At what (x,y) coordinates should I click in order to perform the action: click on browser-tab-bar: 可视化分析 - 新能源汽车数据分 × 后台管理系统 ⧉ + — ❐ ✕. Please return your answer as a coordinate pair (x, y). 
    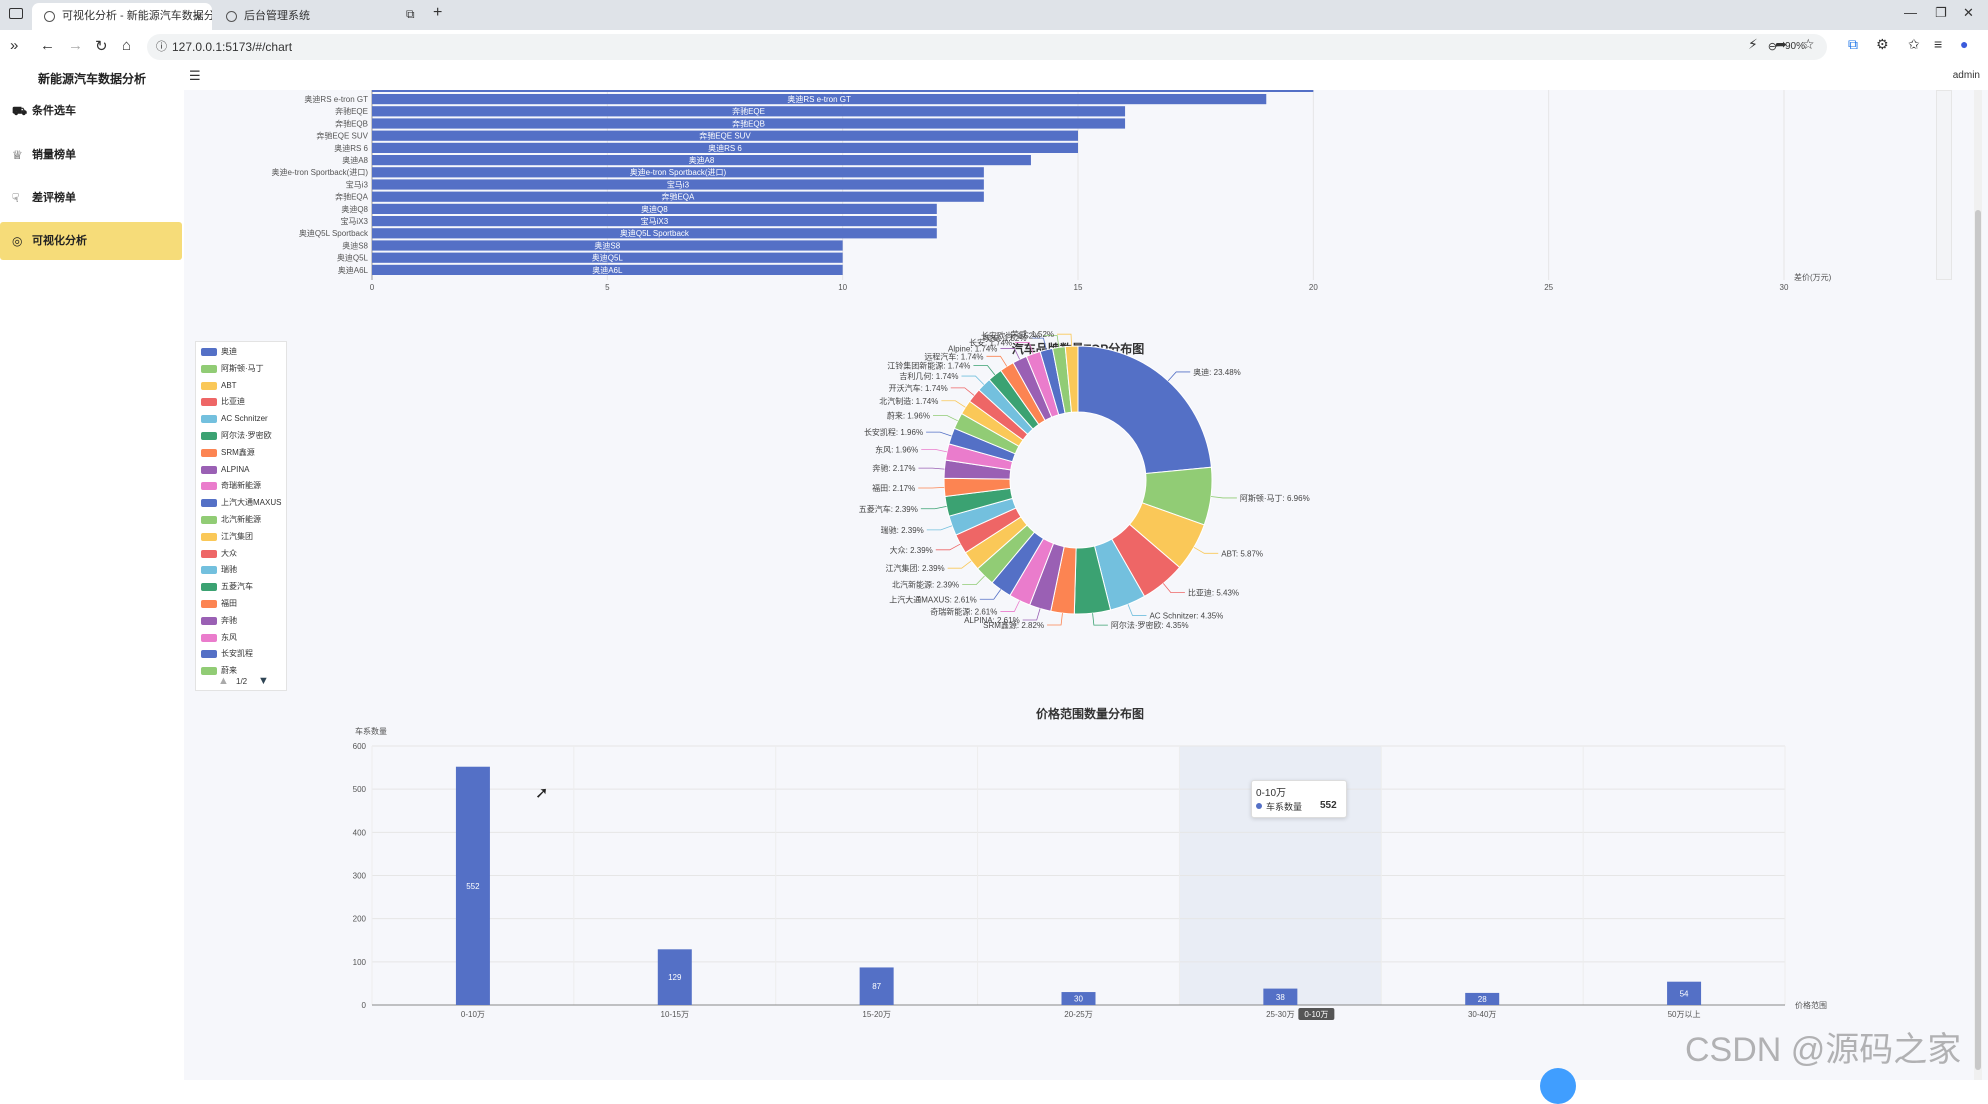
    Looking at the image, I should click on (994, 15).